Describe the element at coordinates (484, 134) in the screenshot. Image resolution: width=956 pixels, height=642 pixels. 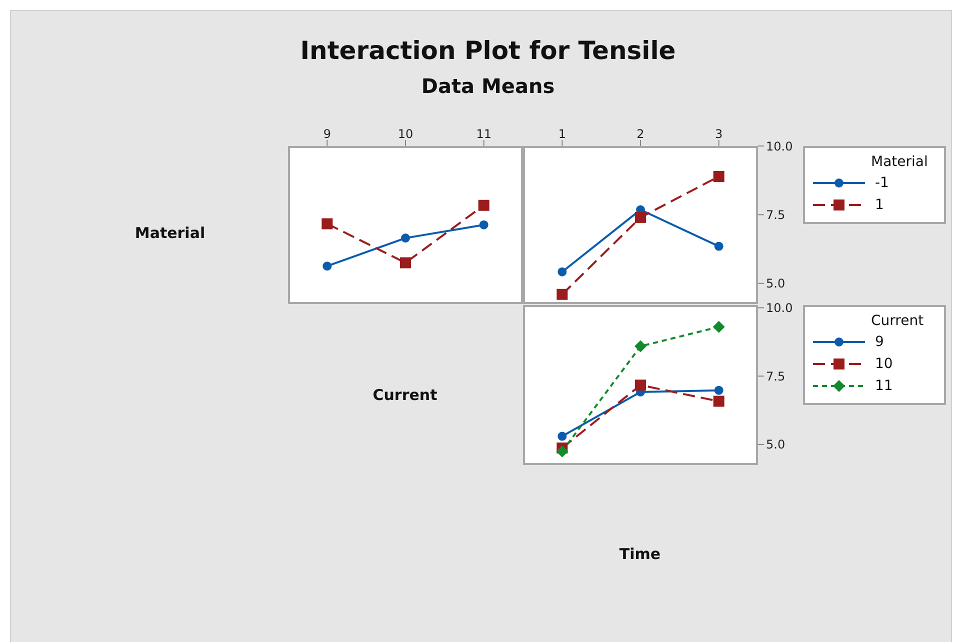
I see `x-tick-label: 11` at that location.